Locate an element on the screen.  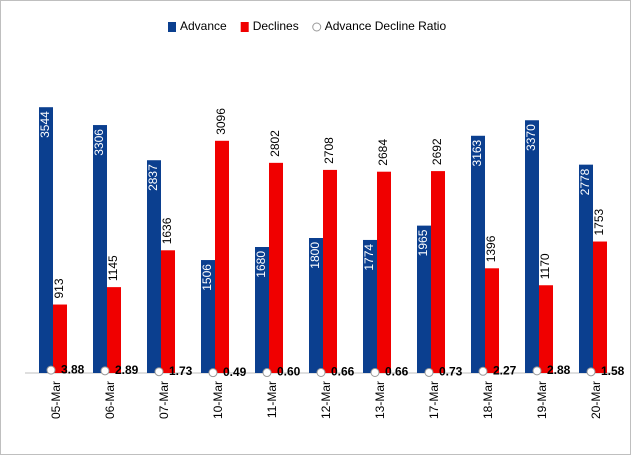
value-label: 3096 is located at coordinates (221, 121).